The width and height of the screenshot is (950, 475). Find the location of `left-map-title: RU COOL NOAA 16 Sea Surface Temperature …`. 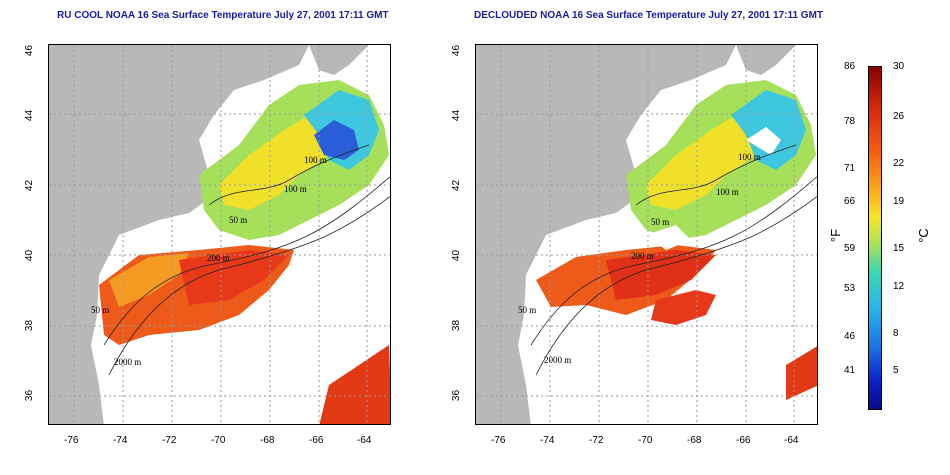

left-map-title: RU COOL NOAA 16 Sea Surface Temperature … is located at coordinates (223, 15).